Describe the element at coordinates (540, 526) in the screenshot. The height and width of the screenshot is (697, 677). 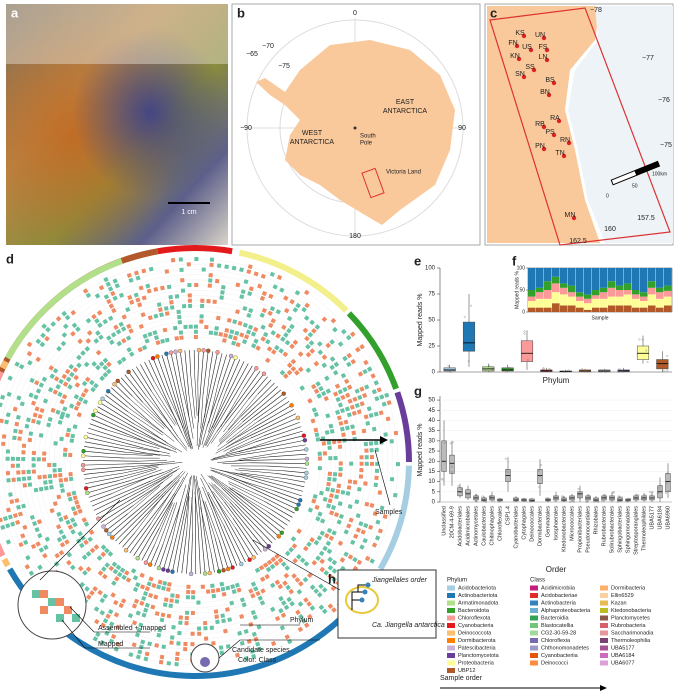
I see `x-tick-label: Dormibacterales` at that location.